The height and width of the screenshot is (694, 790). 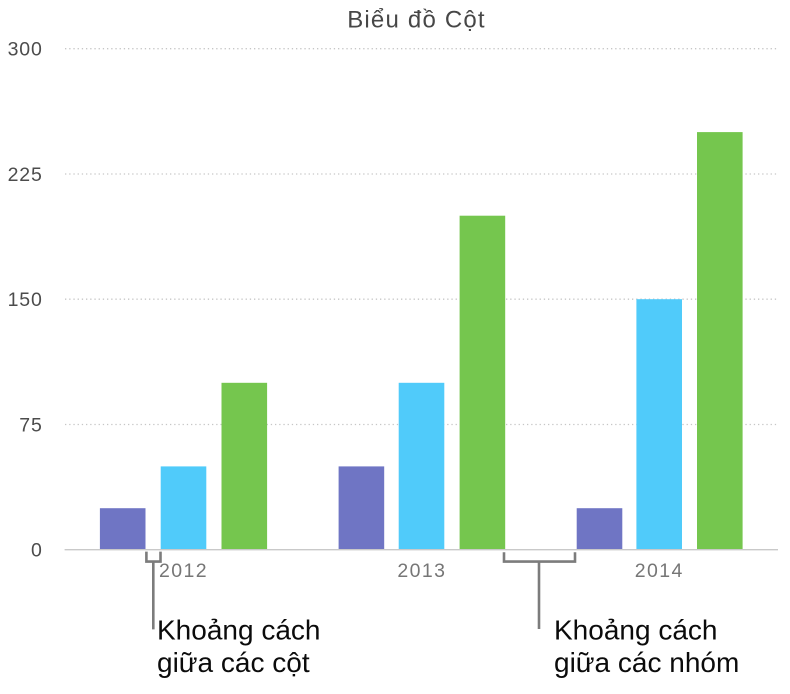 What do you see at coordinates (37, 551) in the screenshot?
I see `svg-text: 0` at bounding box center [37, 551].